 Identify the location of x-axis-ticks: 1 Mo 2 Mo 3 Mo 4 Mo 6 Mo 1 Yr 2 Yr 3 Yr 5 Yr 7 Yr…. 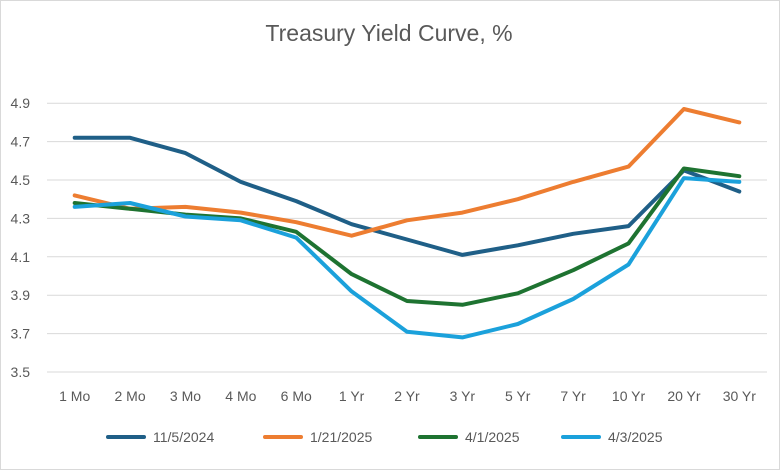
(407, 396).